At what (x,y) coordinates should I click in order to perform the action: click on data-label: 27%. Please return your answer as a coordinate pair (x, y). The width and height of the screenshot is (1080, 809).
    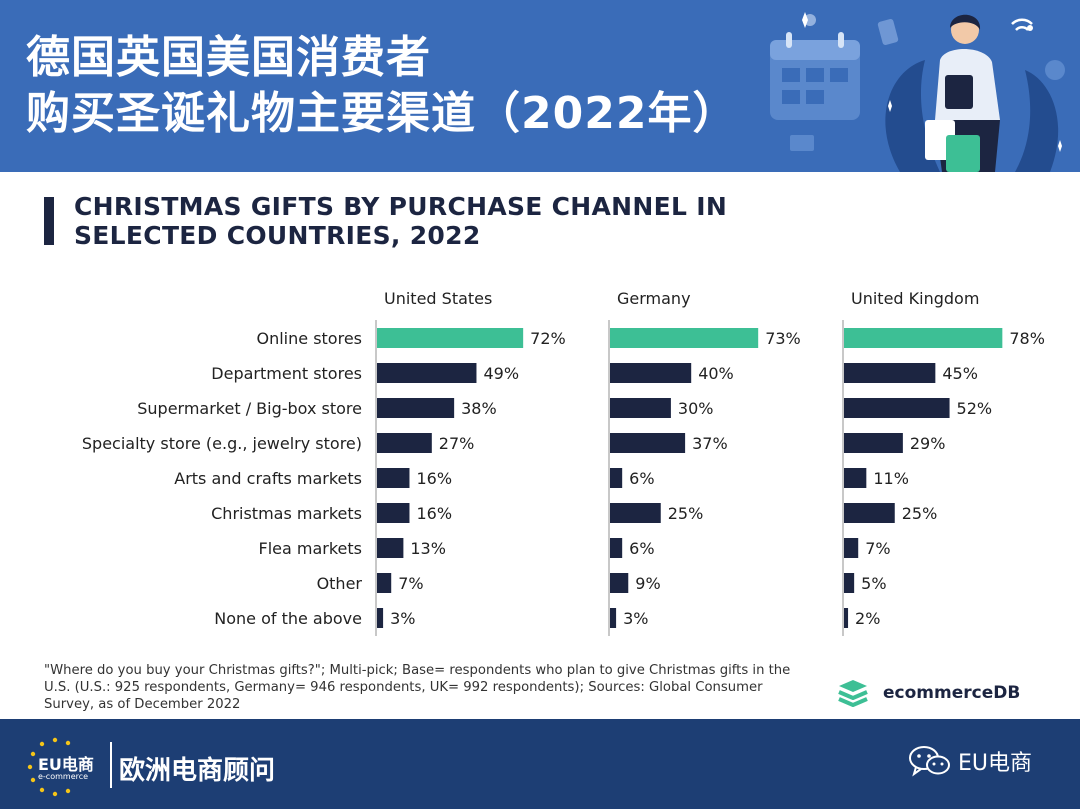
    Looking at the image, I should click on (457, 443).